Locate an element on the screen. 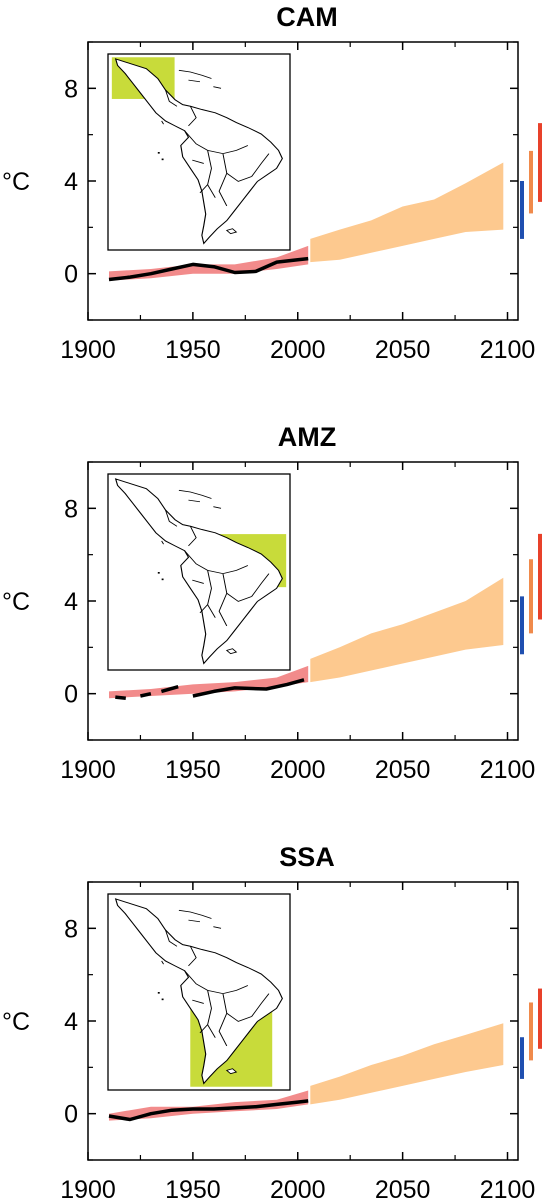 The width and height of the screenshot is (546, 1200). chart-title: CAM is located at coordinates (307, 17).